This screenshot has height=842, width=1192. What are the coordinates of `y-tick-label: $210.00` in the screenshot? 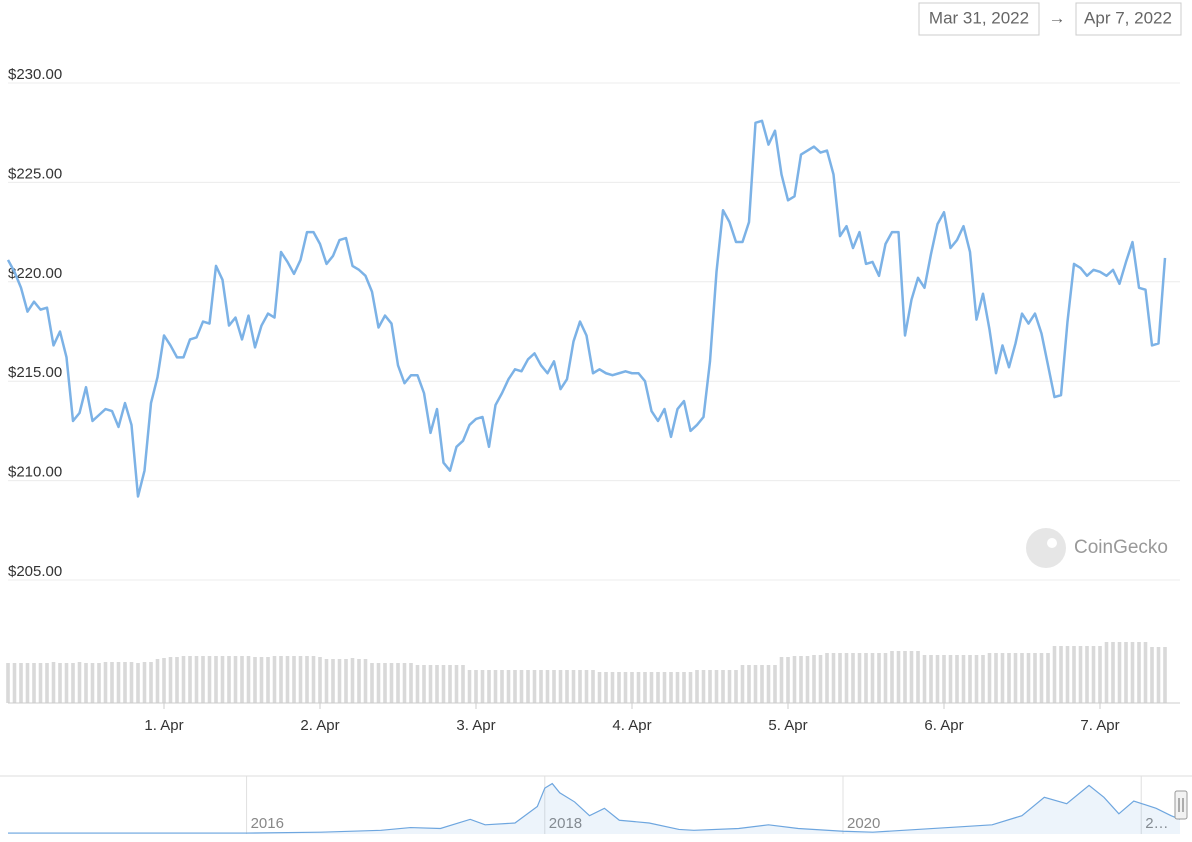 It's located at (35, 472).